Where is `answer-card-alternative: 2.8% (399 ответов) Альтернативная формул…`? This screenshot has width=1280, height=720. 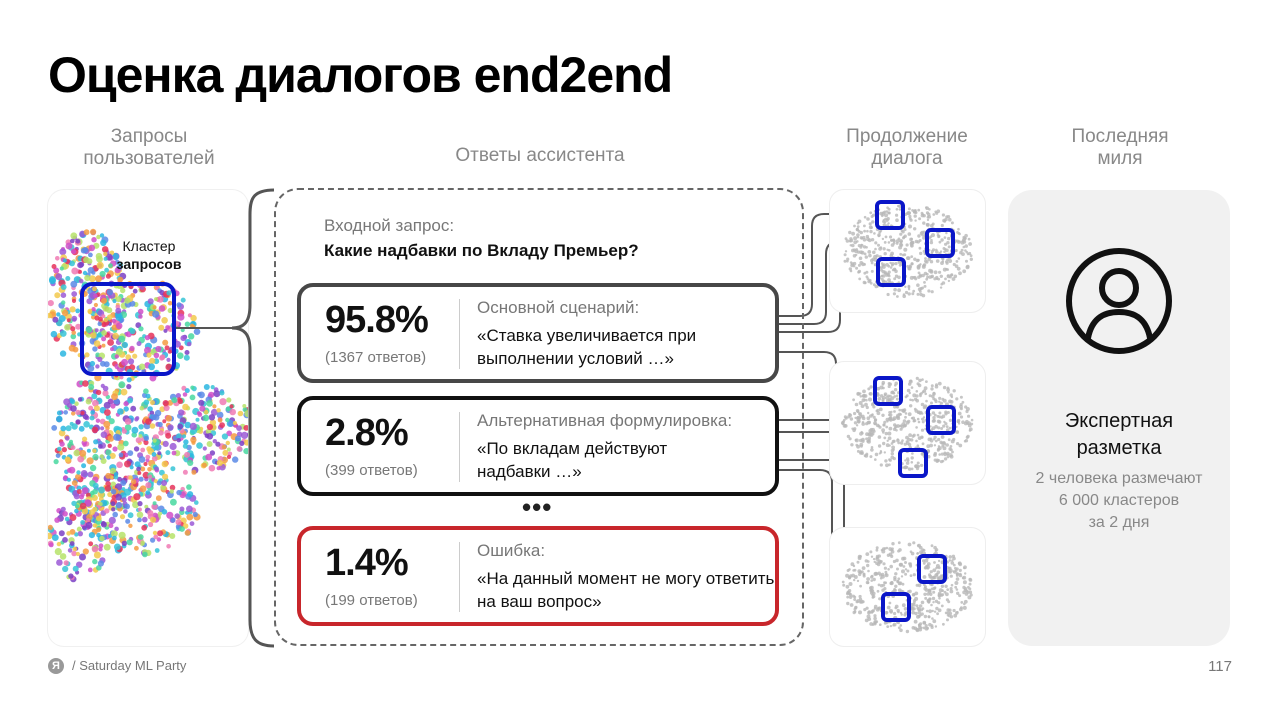 answer-card-alternative: 2.8% (399 ответов) Альтернативная формул… is located at coordinates (538, 446).